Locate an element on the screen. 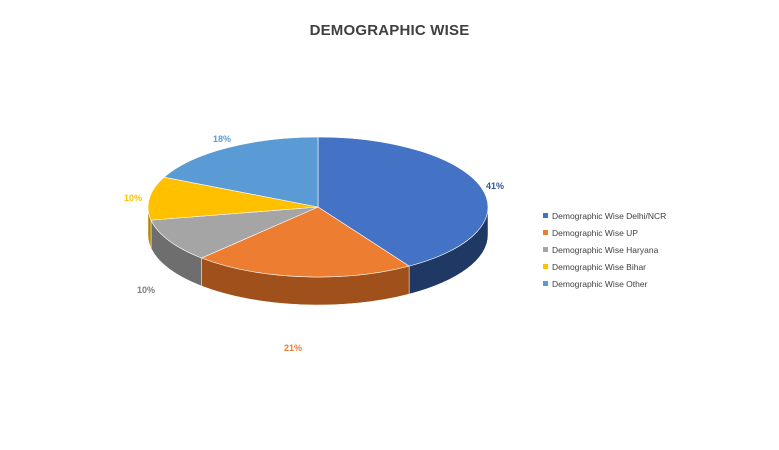 This screenshot has height=450, width=779. legend-item-4: Demographic Wise Other is located at coordinates (604, 283).